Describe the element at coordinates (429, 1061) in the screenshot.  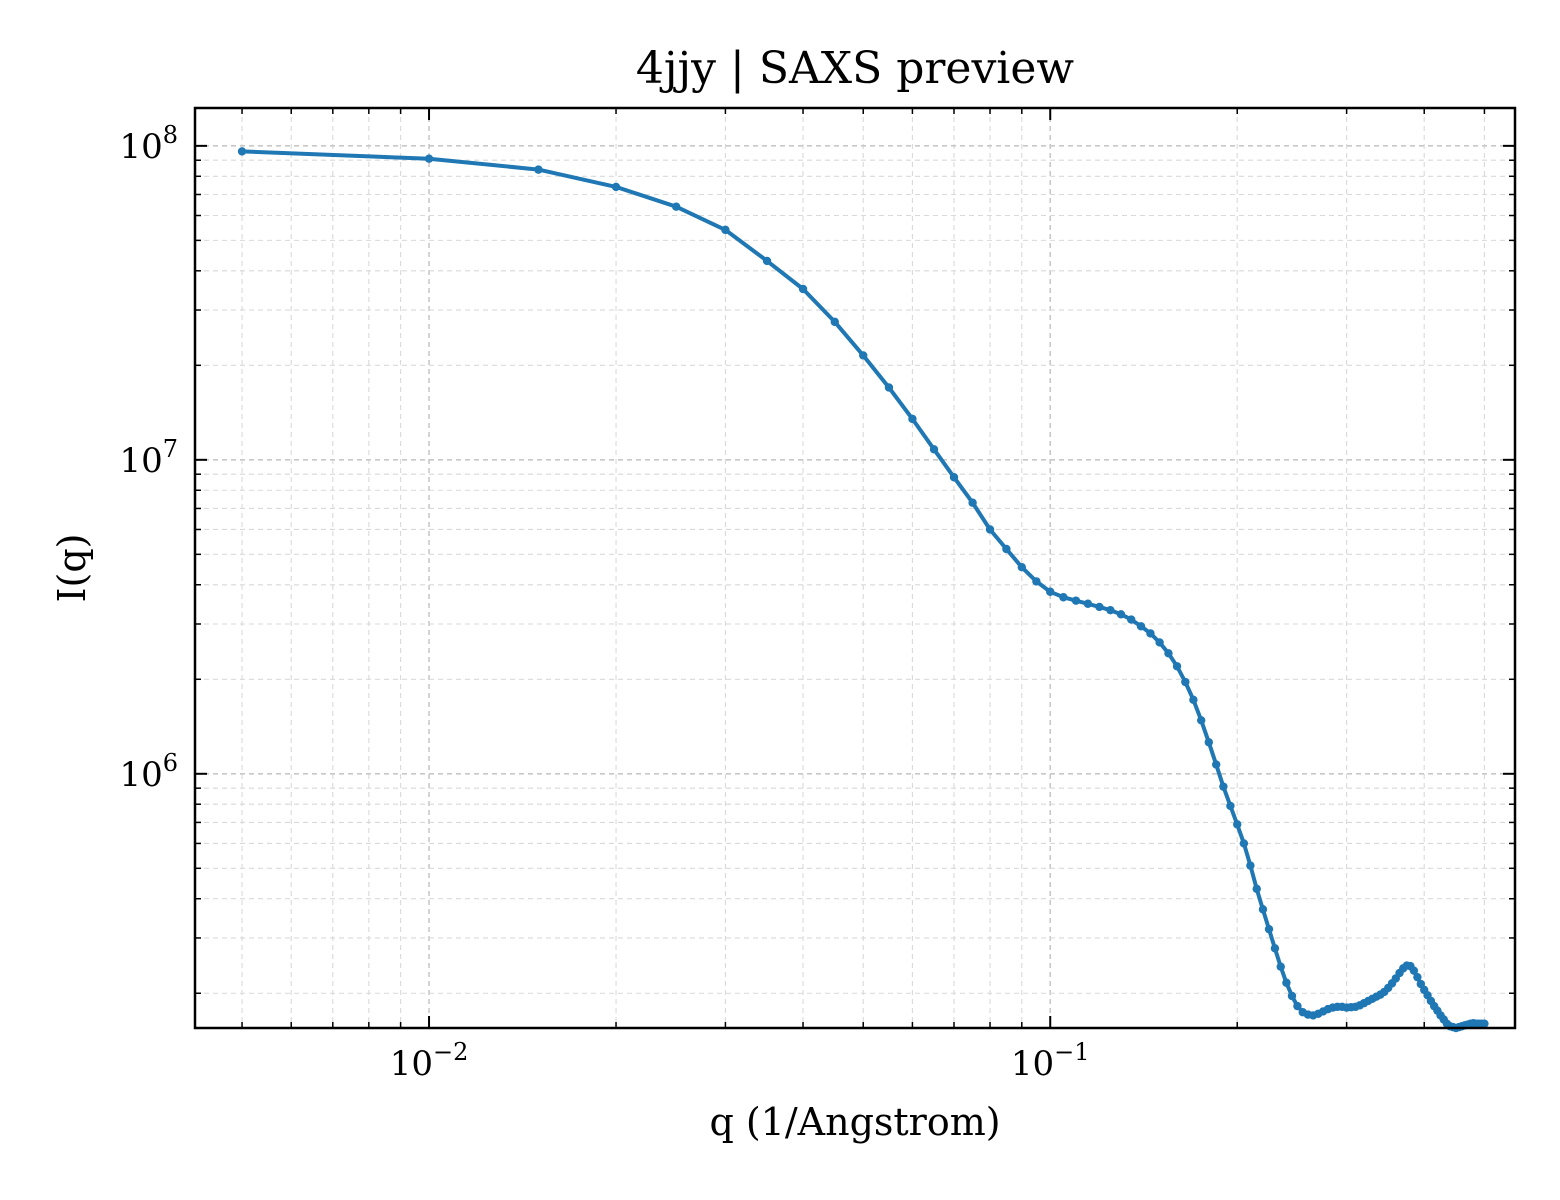
I see `x-tick-label: 10⁻²` at that location.